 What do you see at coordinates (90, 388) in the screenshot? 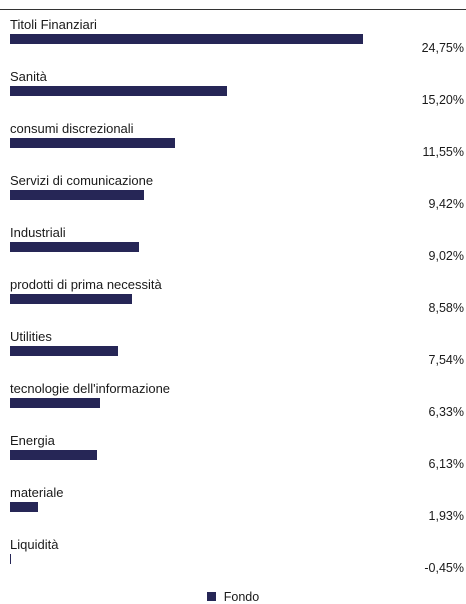
I see `category-label: tecnologie dell'informazione` at bounding box center [90, 388].